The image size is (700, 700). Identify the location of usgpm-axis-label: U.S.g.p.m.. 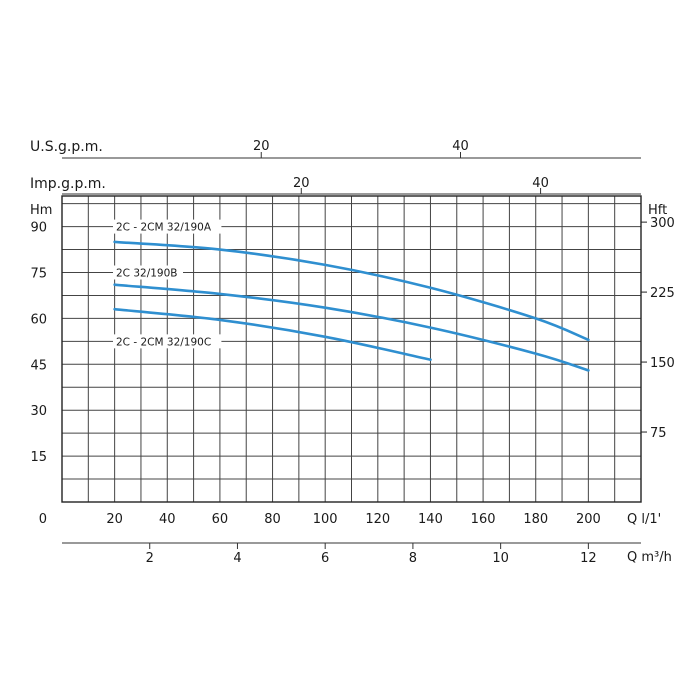
(66, 147).